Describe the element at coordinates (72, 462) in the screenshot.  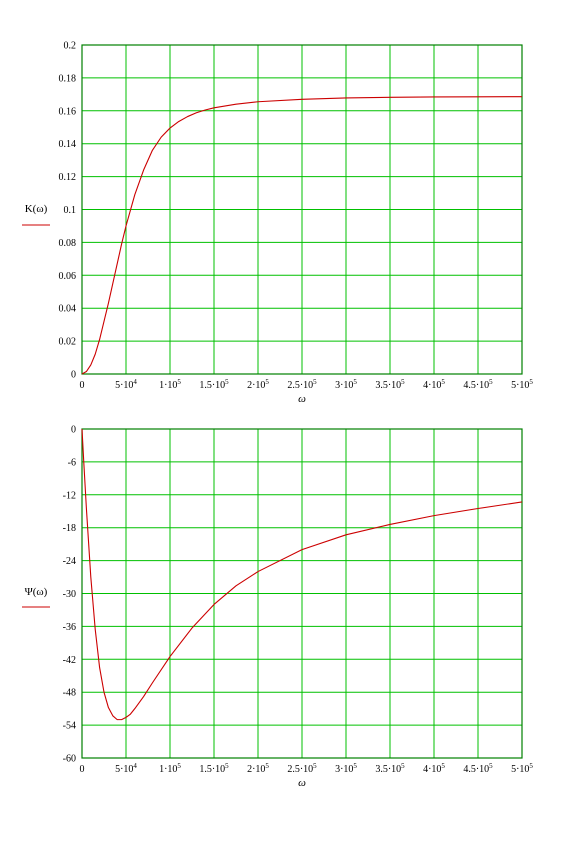
I see `y-tick-label: -6` at that location.